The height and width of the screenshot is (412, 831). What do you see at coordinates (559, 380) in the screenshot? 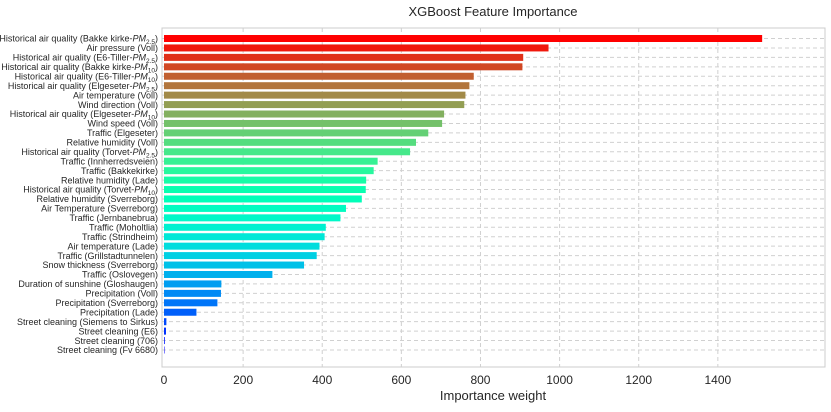
I see `x-tick-label: 1000` at bounding box center [559, 380].